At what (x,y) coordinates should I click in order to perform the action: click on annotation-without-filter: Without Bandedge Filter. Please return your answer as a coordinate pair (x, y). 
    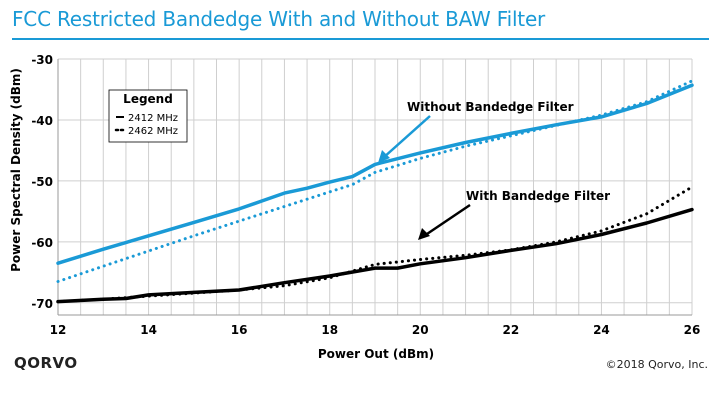
    Looking at the image, I should click on (490, 107).